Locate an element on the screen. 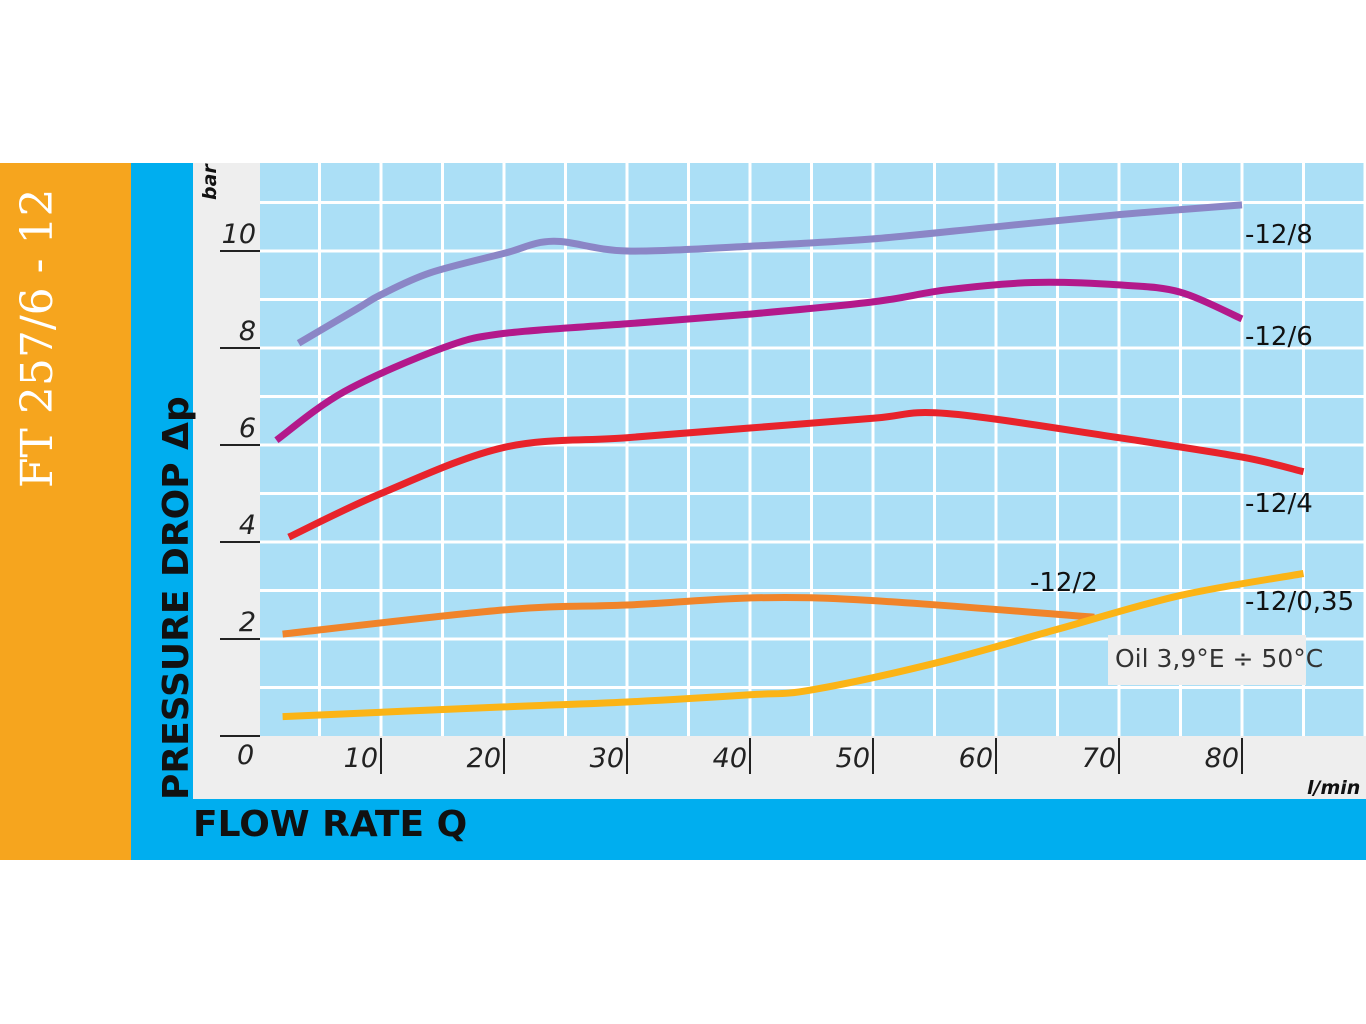 This screenshot has width=1366, height=1024. y-tick-label-6: 6 is located at coordinates (247, 428).